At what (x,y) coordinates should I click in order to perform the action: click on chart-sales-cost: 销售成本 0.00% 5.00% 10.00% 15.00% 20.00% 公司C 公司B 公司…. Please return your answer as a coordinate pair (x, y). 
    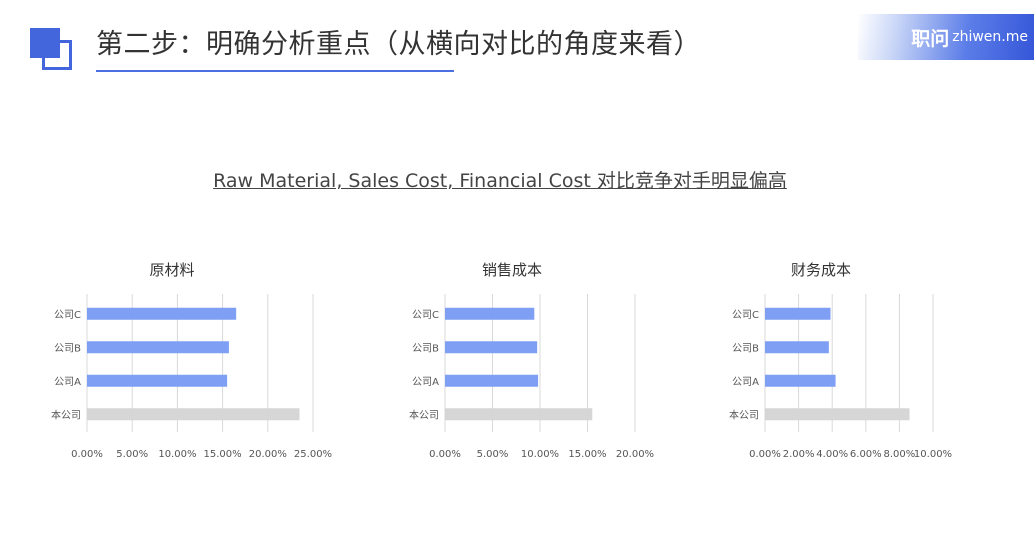
    Looking at the image, I should click on (548, 360).